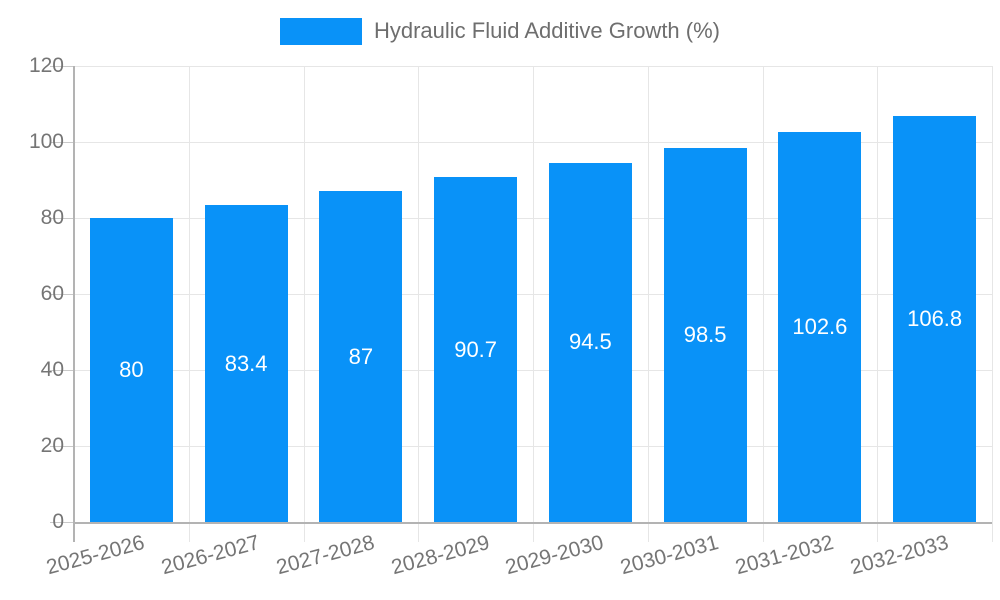  I want to click on bar-value-label: 102.6, so click(820, 327).